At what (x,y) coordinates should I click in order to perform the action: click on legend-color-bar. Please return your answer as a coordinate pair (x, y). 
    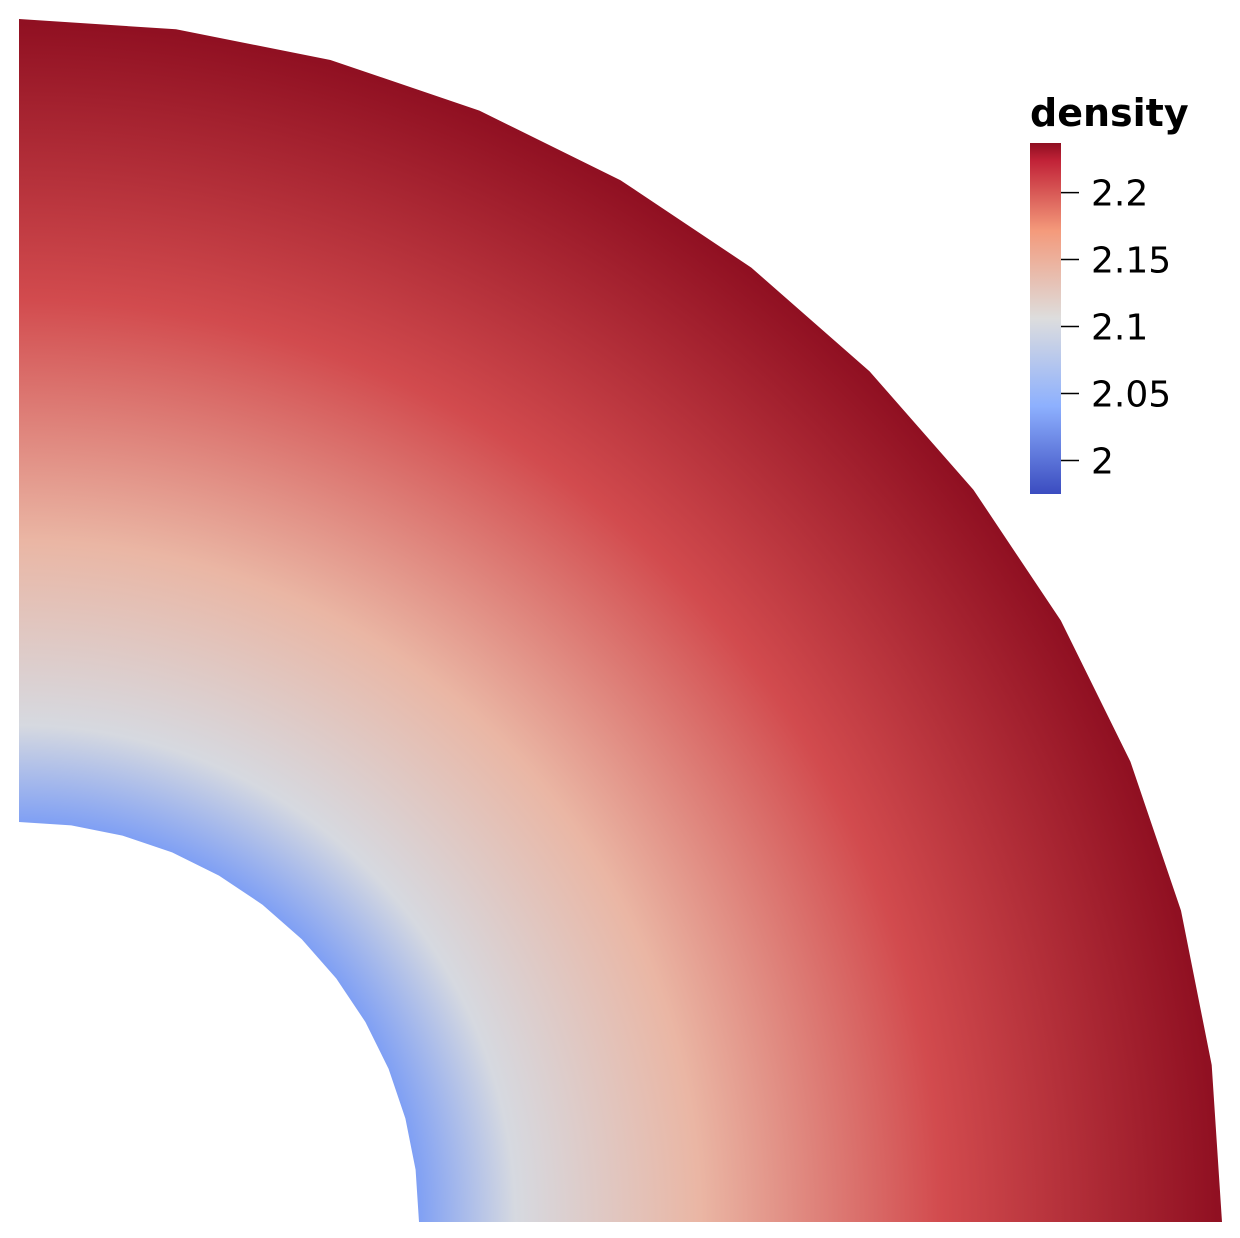
    Looking at the image, I should click on (1045, 318).